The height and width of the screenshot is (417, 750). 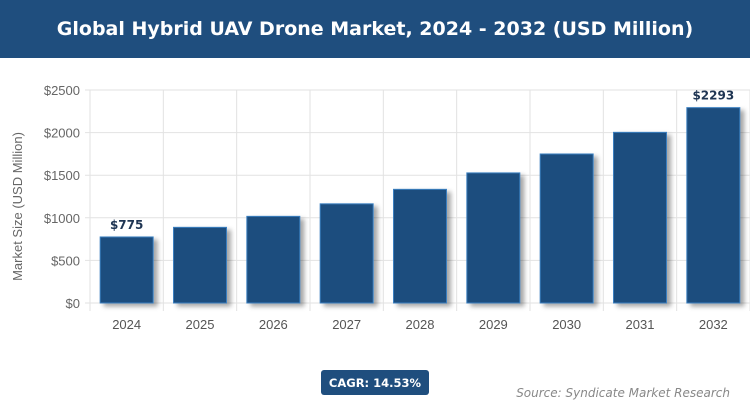 I want to click on source-note: Source: Syndicate Market Research, so click(x=623, y=393).